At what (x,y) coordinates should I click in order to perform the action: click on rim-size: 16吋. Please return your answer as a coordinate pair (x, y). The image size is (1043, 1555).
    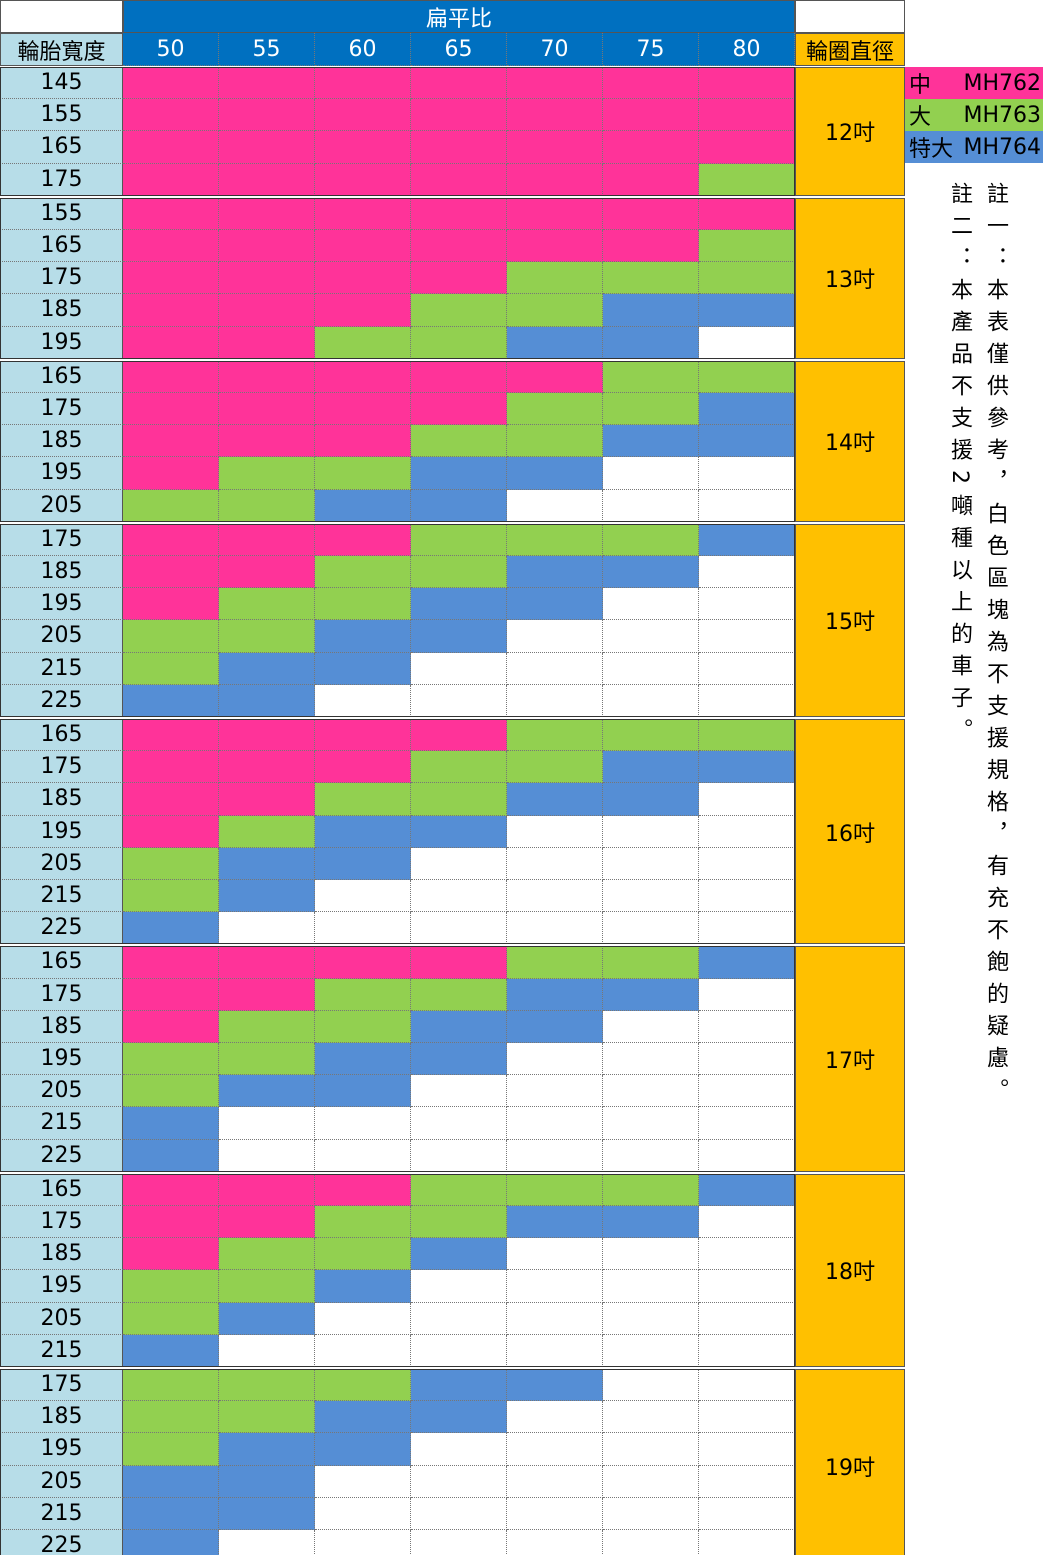
    Looking at the image, I should click on (850, 832).